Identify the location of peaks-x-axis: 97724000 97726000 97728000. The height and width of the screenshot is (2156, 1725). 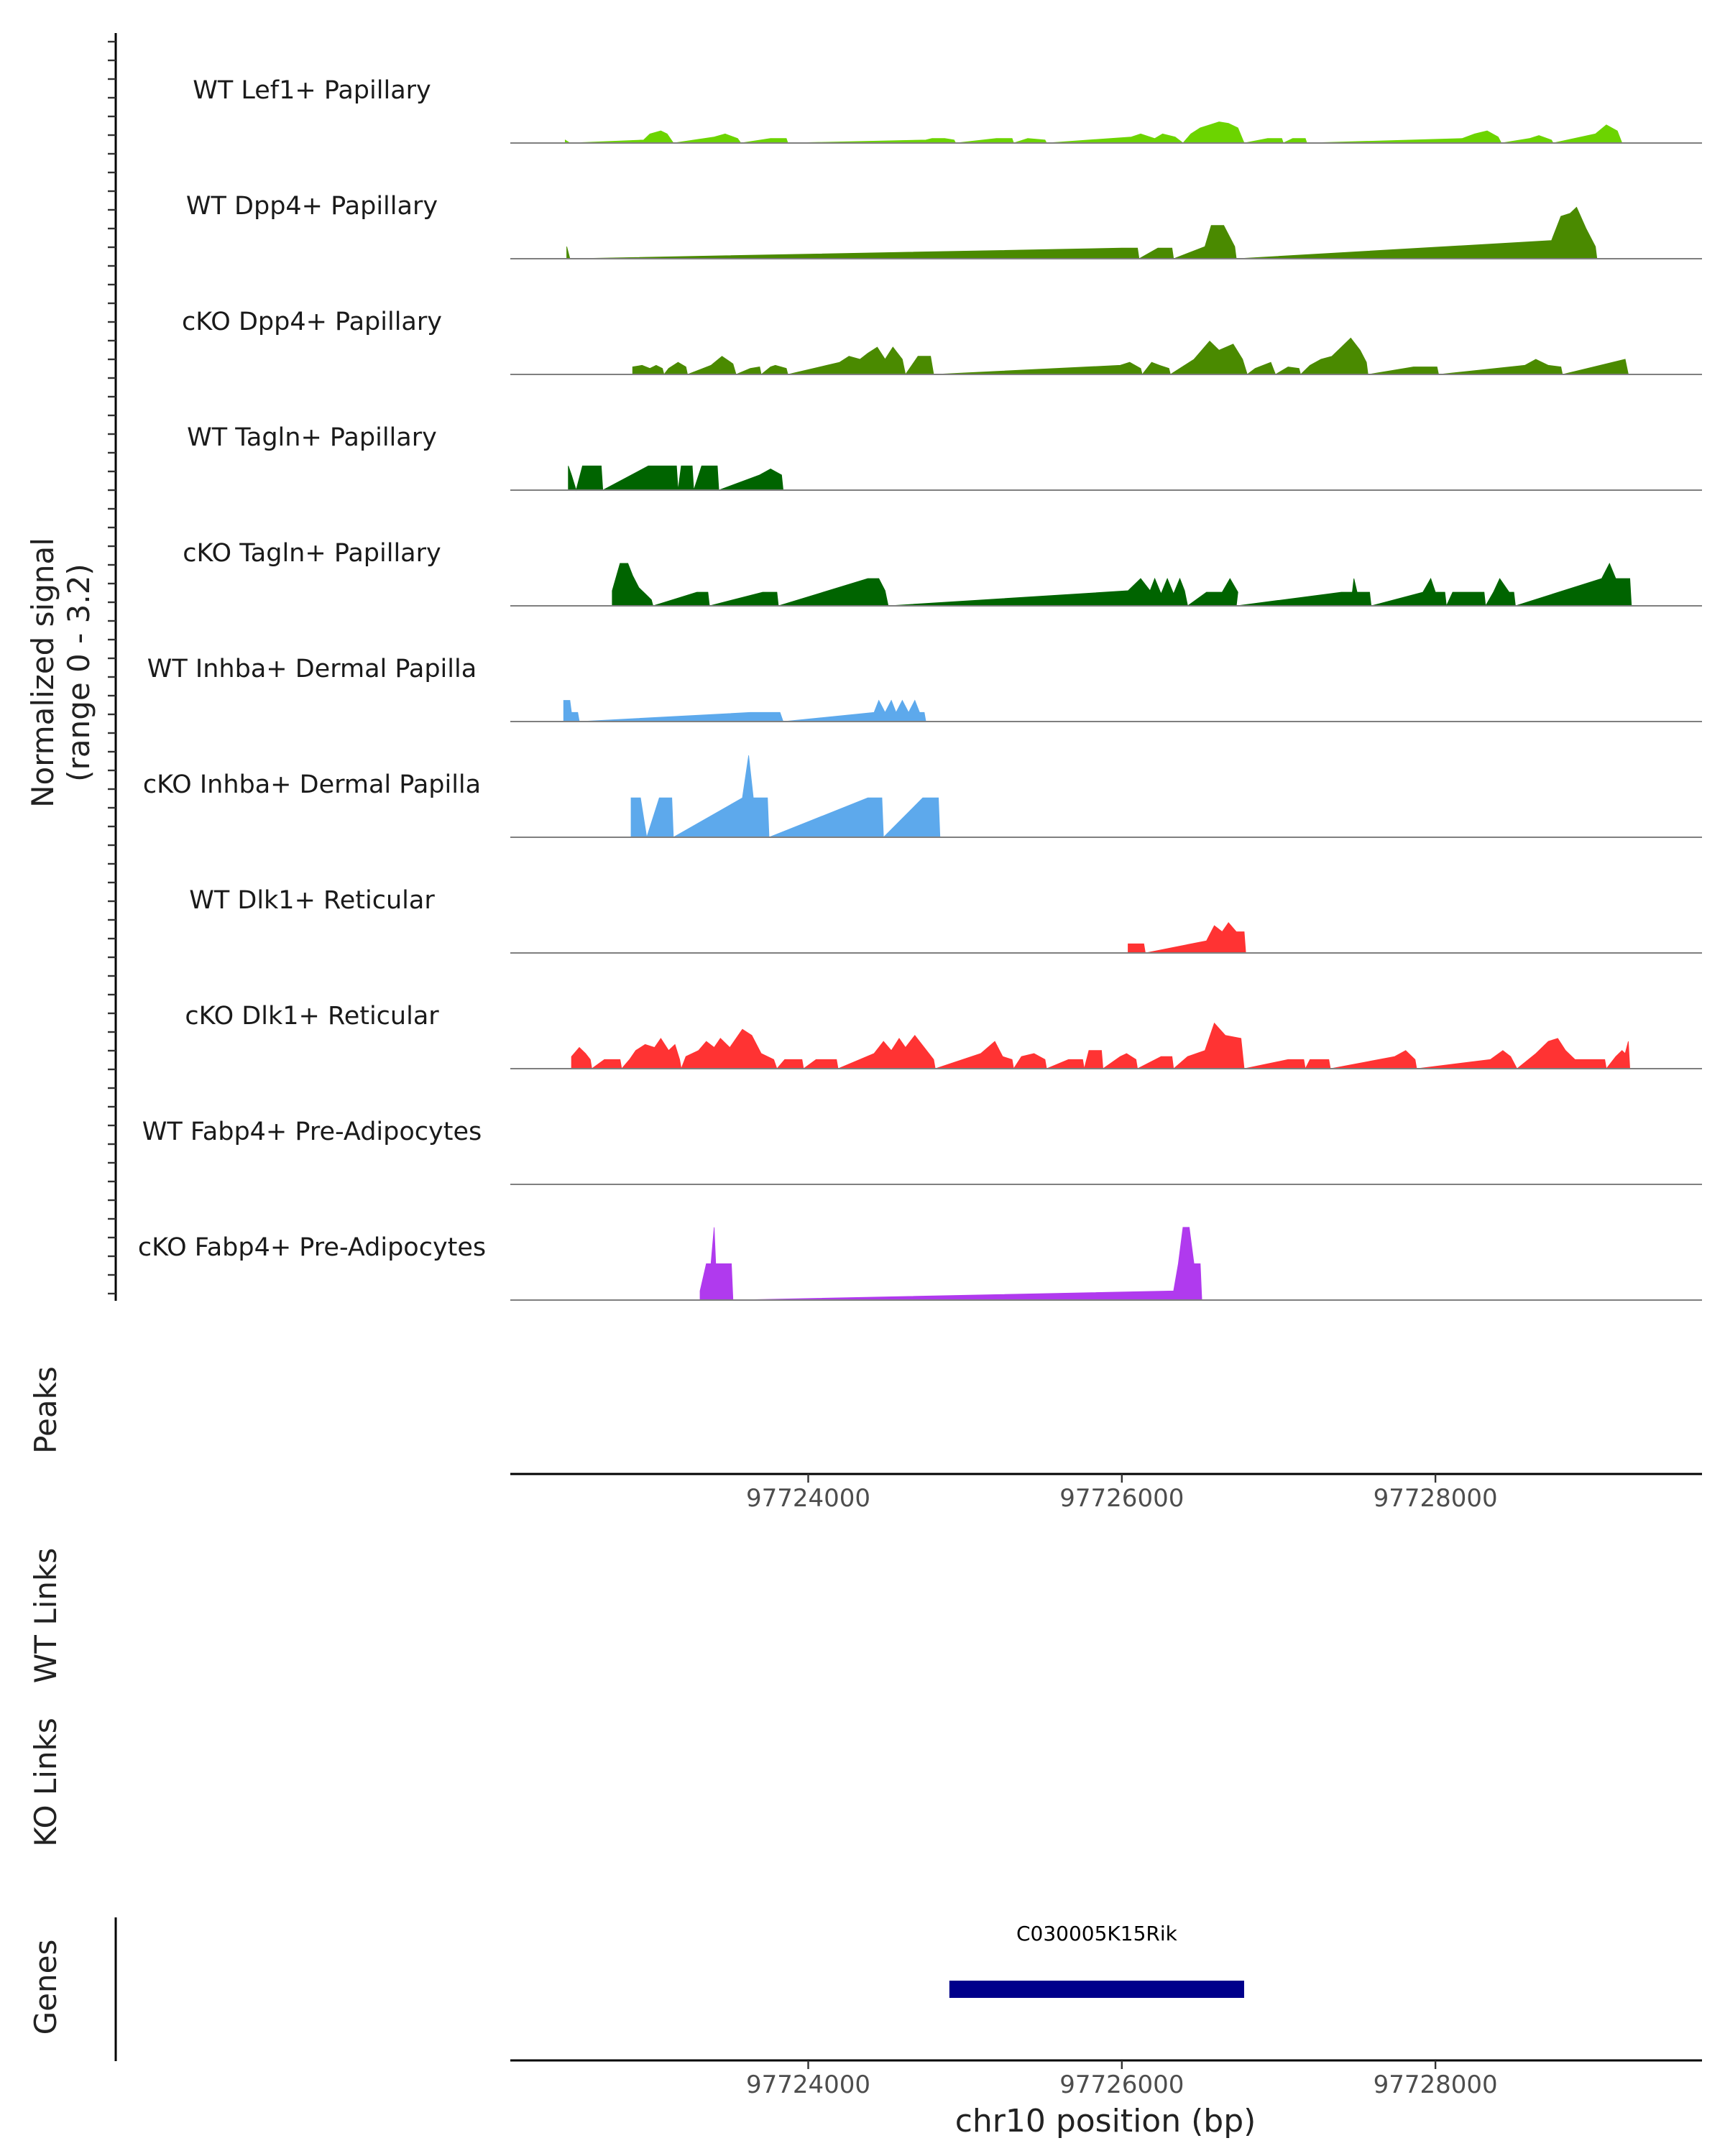
(1106, 1493).